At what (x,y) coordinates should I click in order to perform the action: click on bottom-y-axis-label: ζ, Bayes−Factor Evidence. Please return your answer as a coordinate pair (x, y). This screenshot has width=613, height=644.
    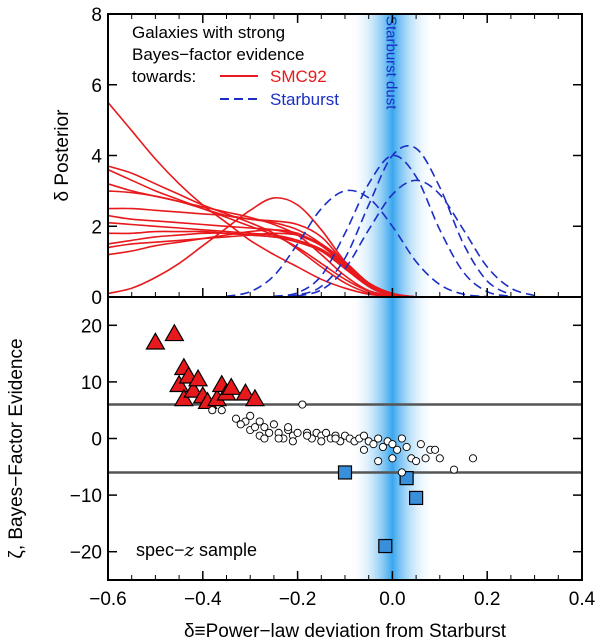
    Looking at the image, I should click on (16, 448).